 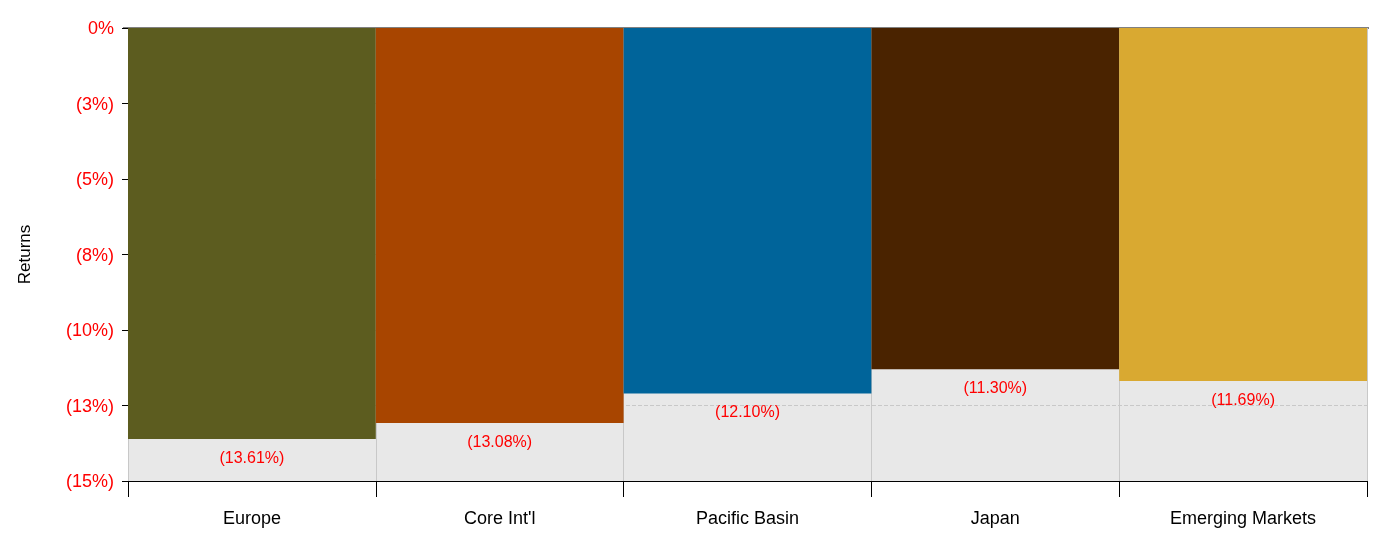 What do you see at coordinates (252, 457) in the screenshot?
I see `data-label: (13.61%)` at bounding box center [252, 457].